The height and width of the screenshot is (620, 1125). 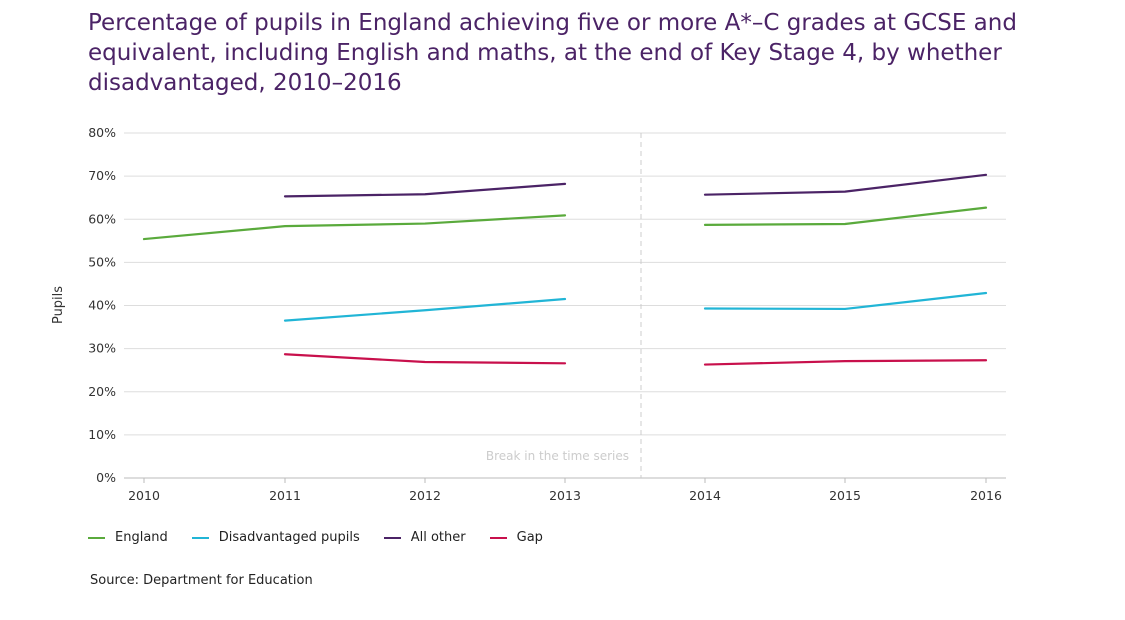 I want to click on x-tick-label: 2013, so click(x=565, y=495).